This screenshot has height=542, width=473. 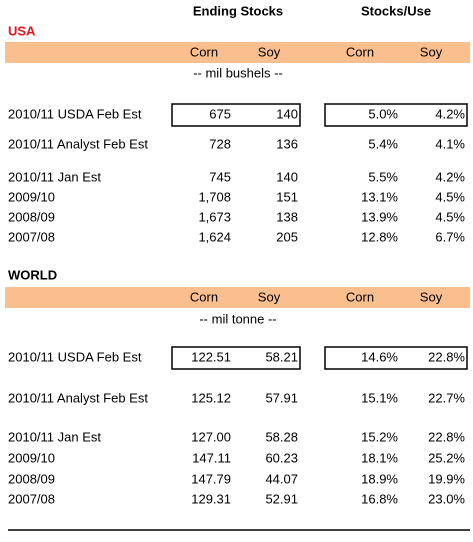 I want to click on cell: 205, so click(x=287, y=236).